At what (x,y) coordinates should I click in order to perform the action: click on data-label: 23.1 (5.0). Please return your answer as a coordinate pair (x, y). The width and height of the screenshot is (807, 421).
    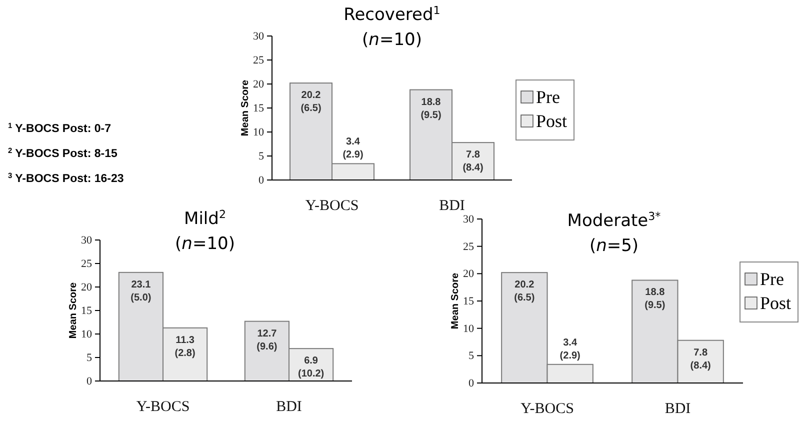
    Looking at the image, I should click on (141, 291).